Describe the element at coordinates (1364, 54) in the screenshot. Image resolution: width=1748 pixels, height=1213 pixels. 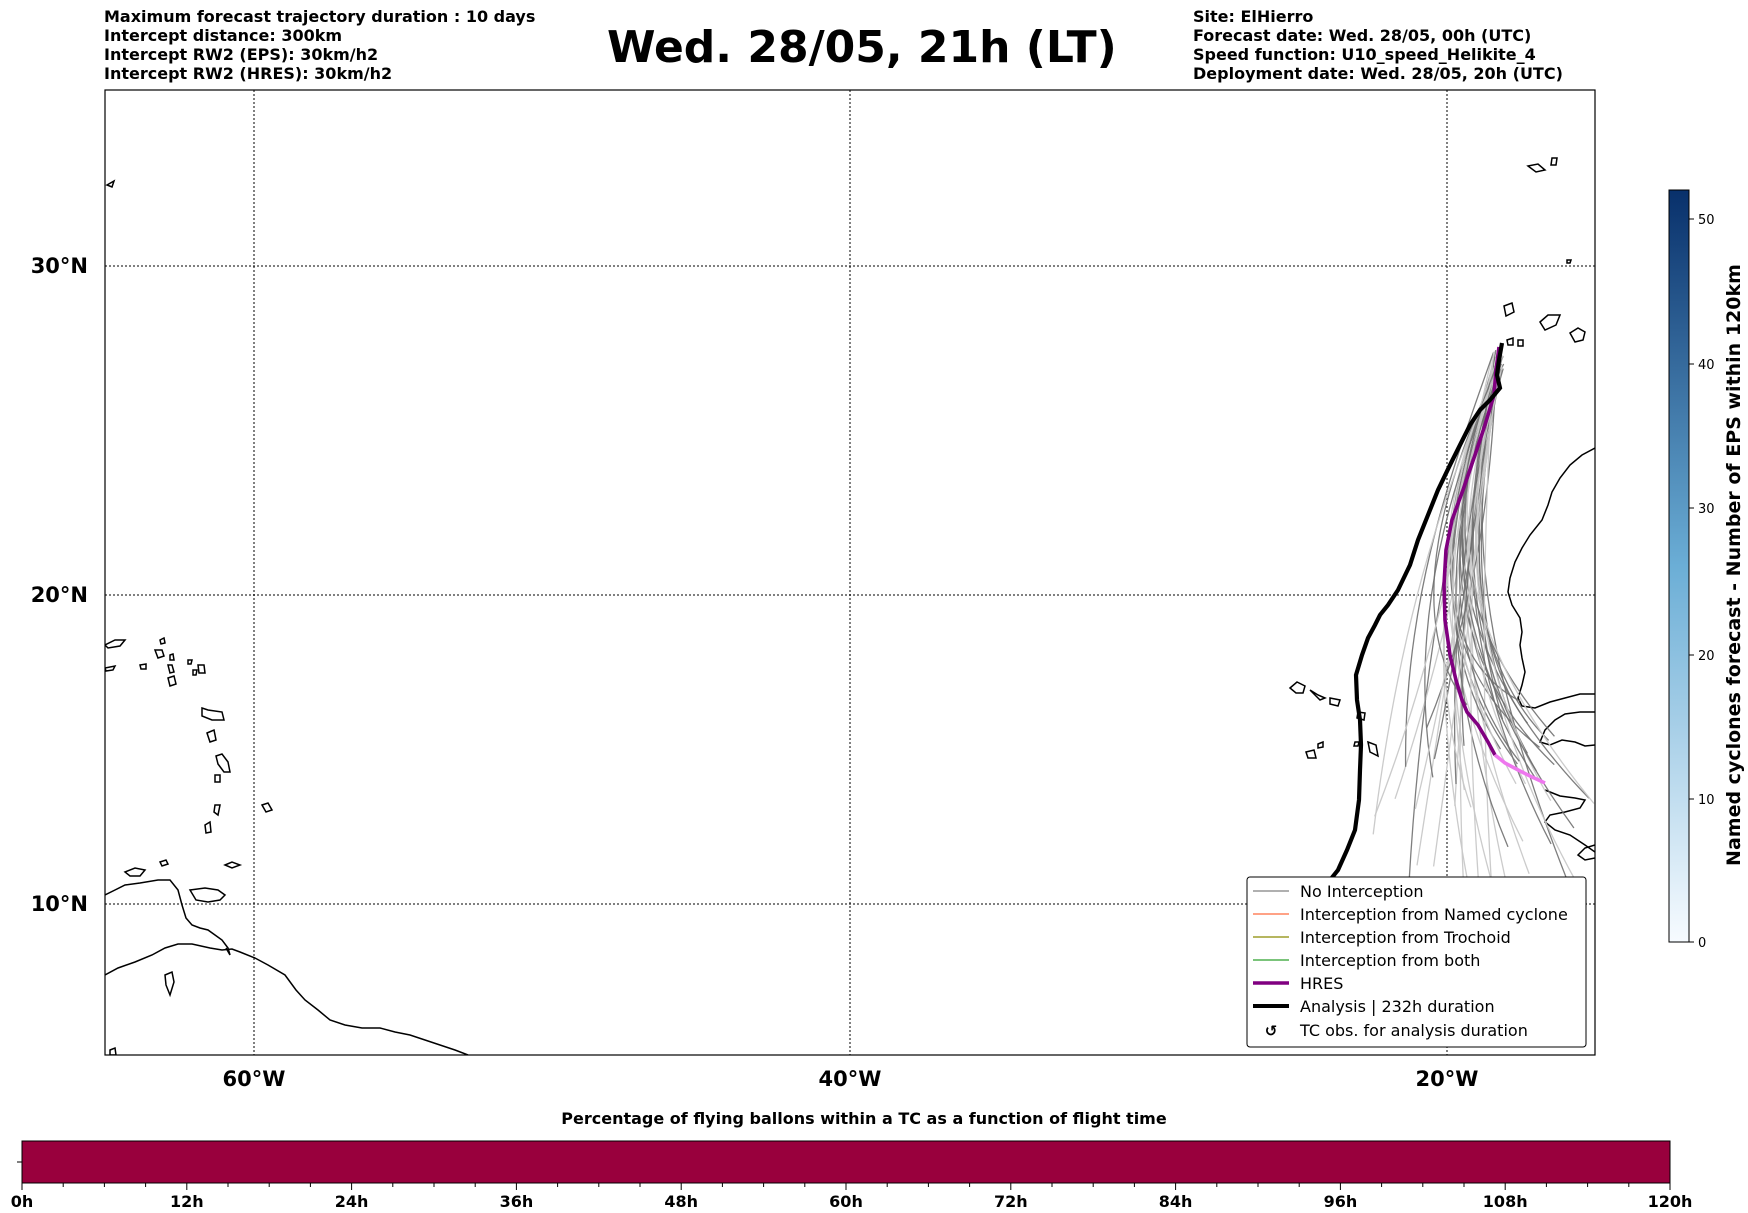
I see `param-speed-function: Speed function: U10_speed_Helikite_4` at that location.